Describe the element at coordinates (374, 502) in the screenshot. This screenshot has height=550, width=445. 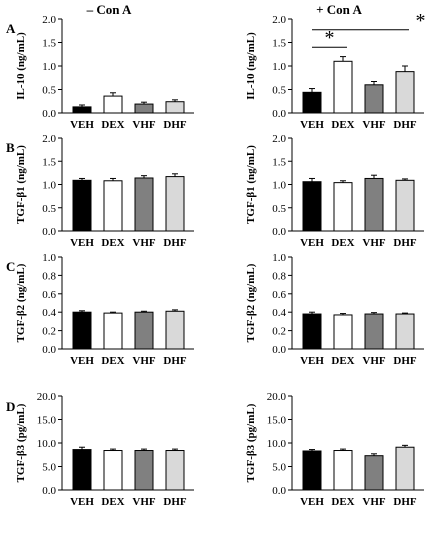
I see `panel-d-right-category-label: VHF` at that location.